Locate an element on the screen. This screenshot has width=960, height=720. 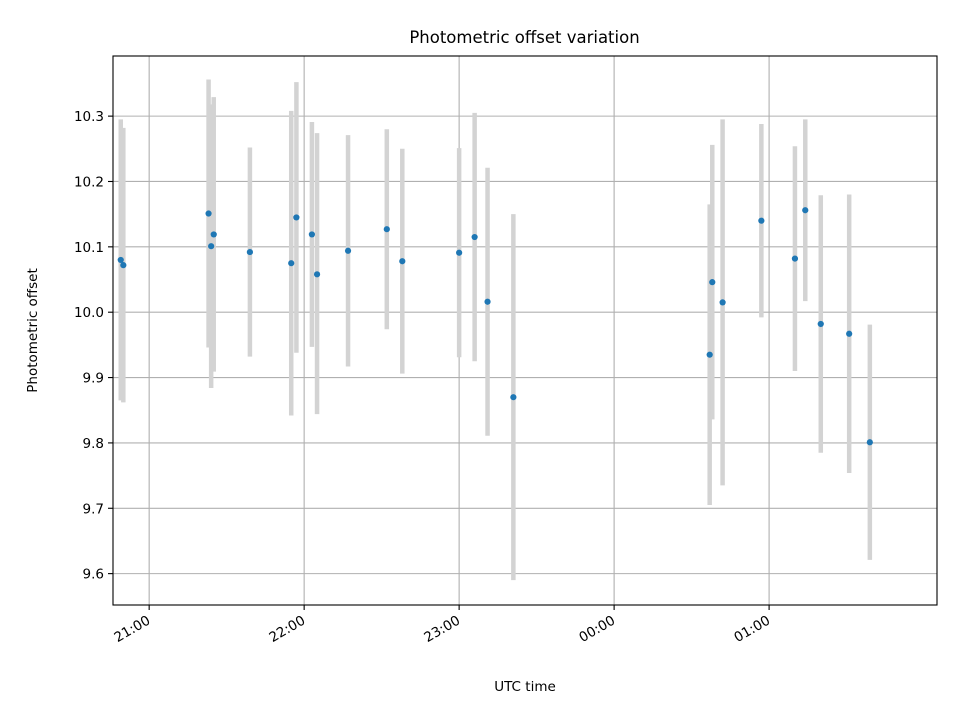
y-axis-label: Photometric offset is located at coordinates (33, 330).